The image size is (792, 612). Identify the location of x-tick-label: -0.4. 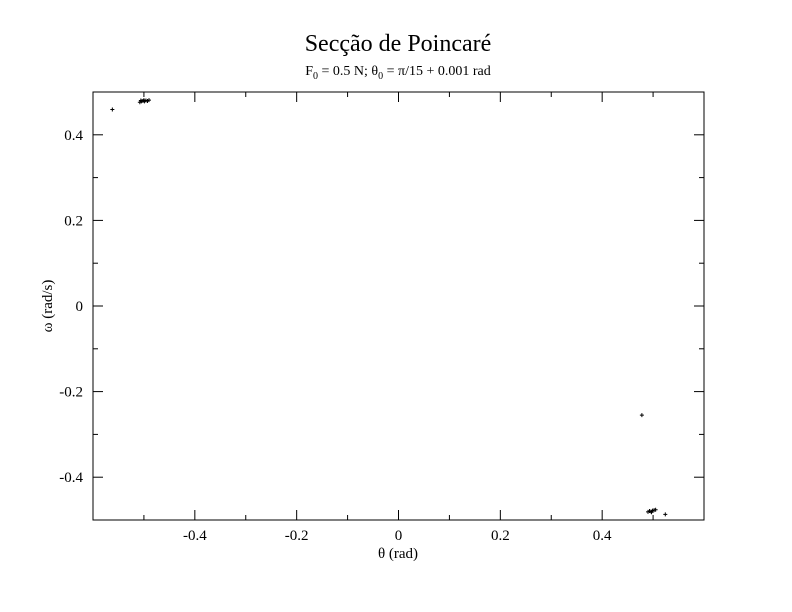
(195, 536).